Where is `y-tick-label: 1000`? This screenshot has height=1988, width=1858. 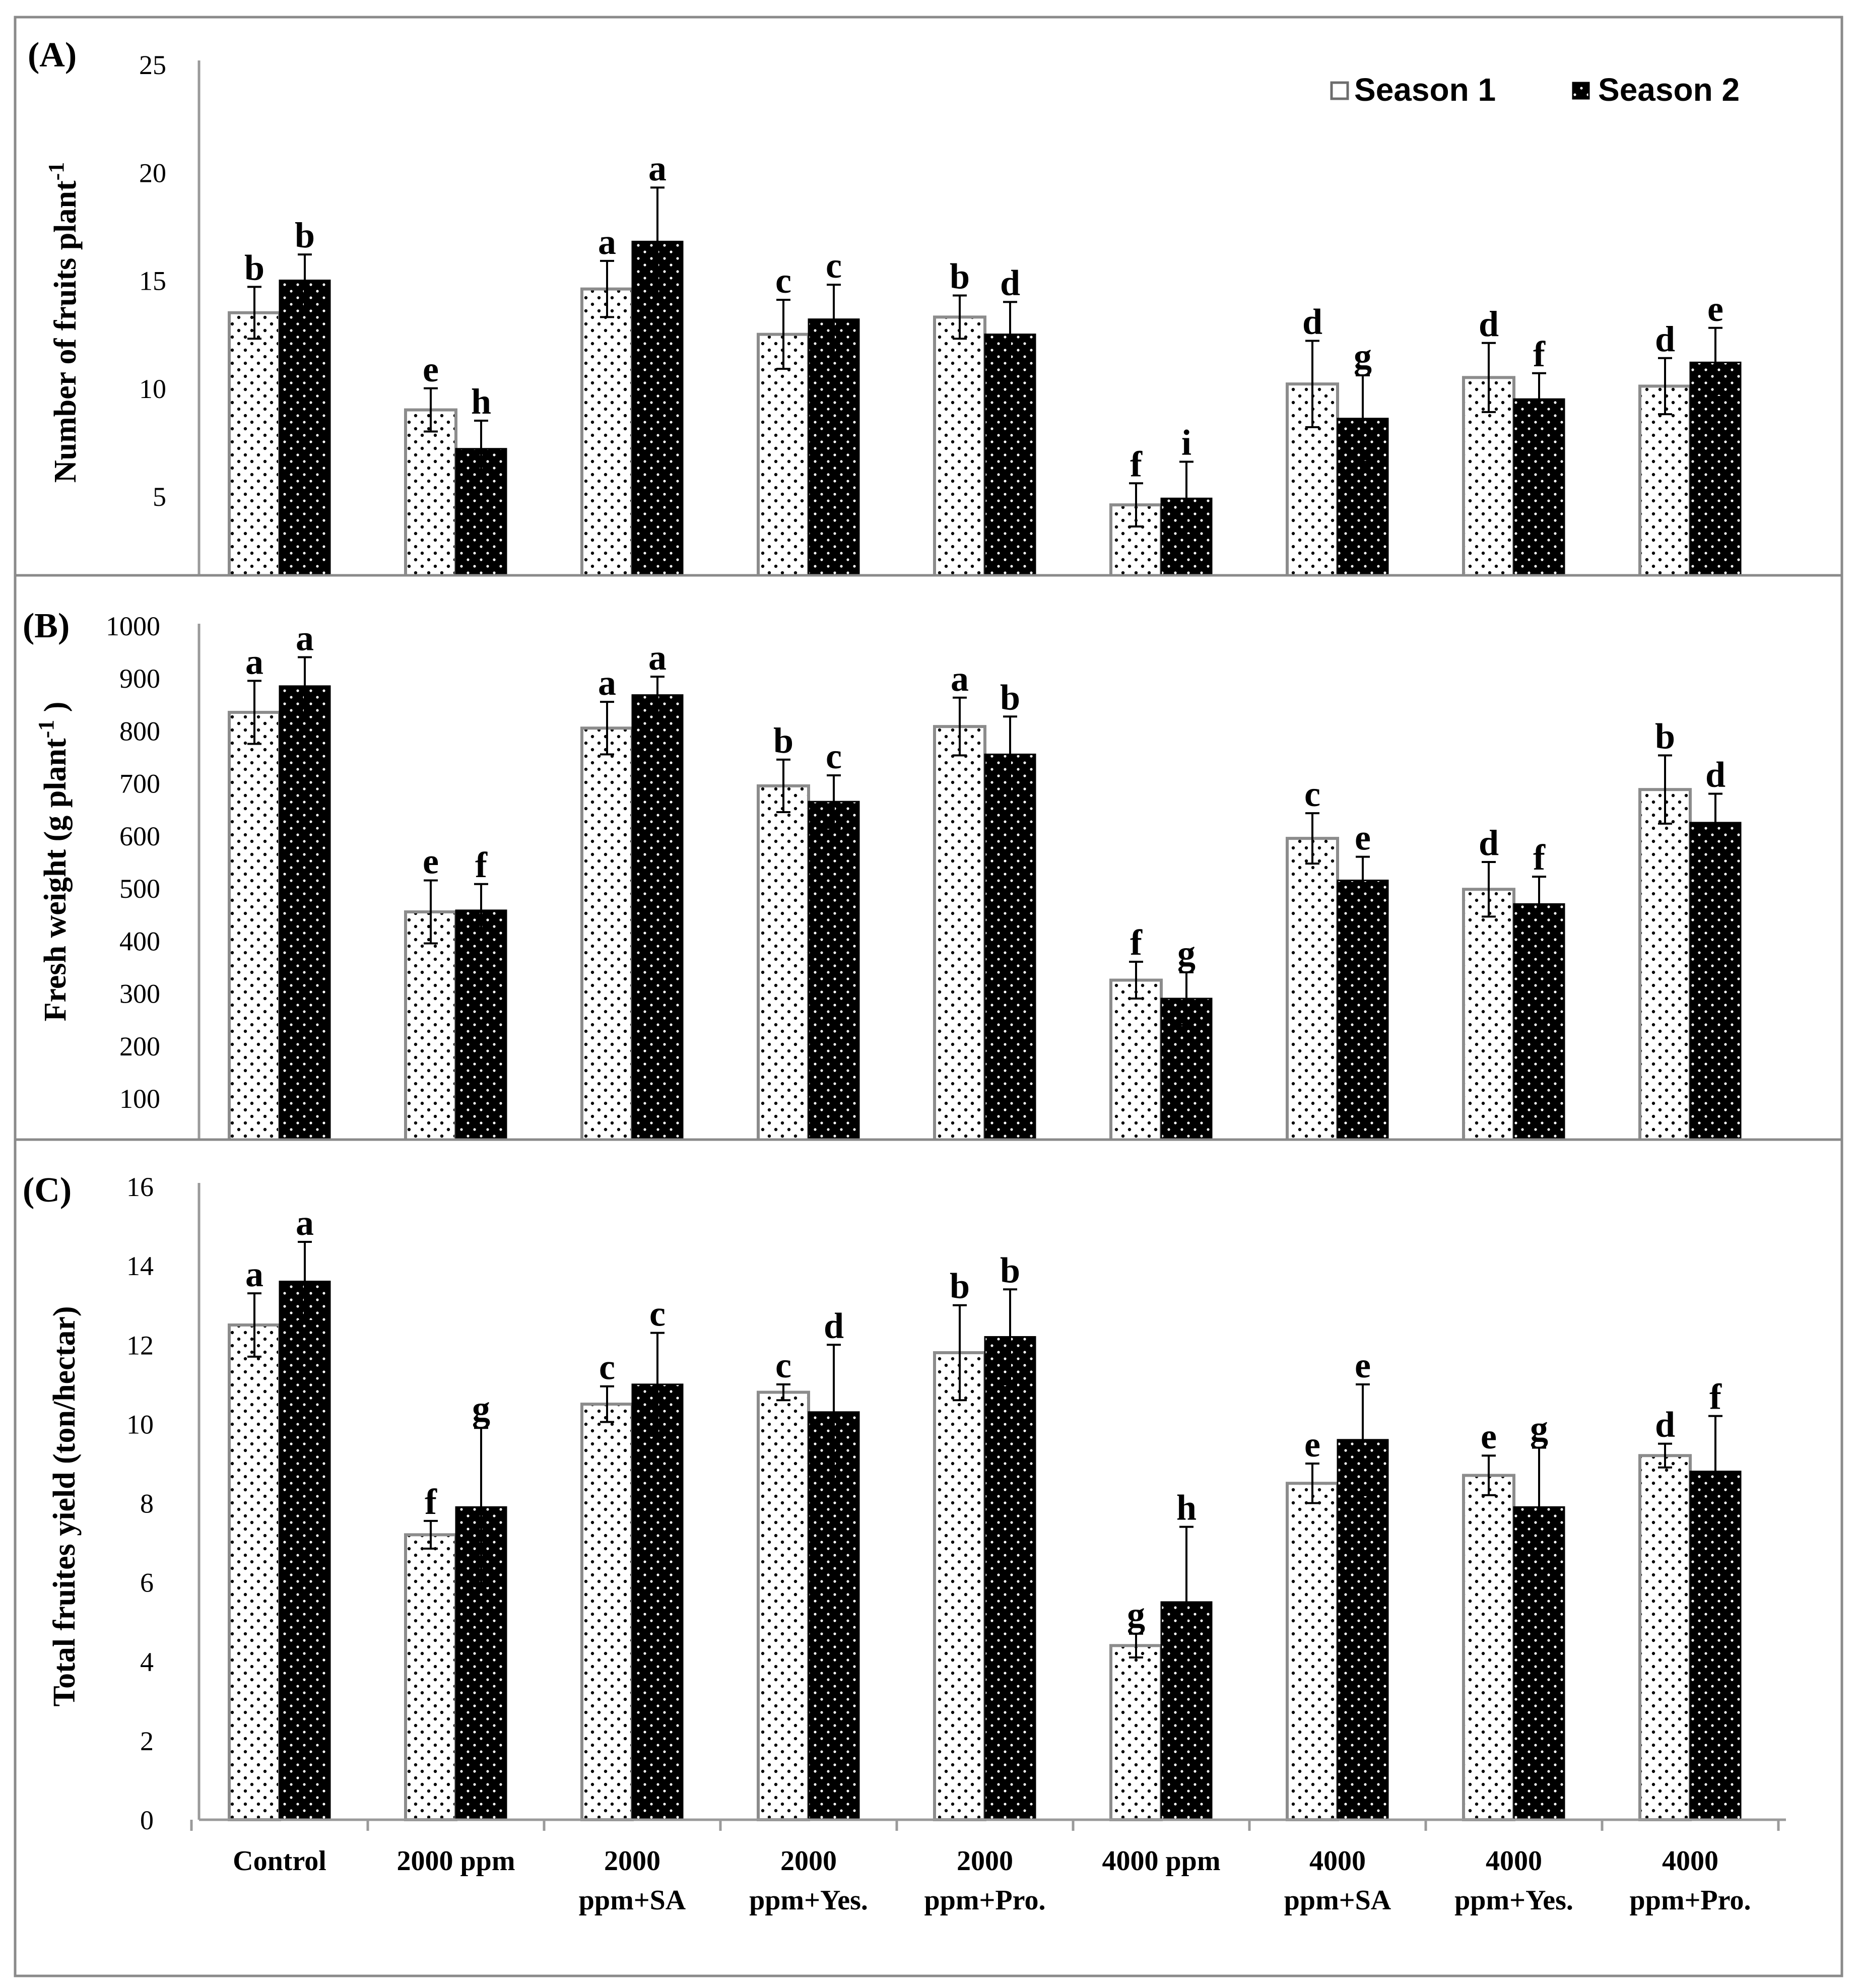
y-tick-label: 1000 is located at coordinates (133, 626).